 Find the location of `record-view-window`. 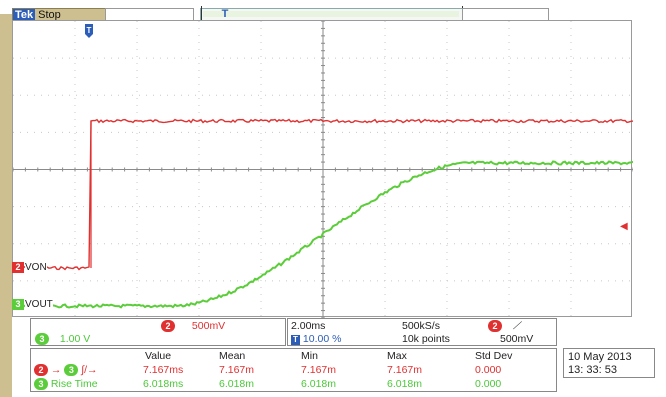

record-view-window is located at coordinates (331, 14).